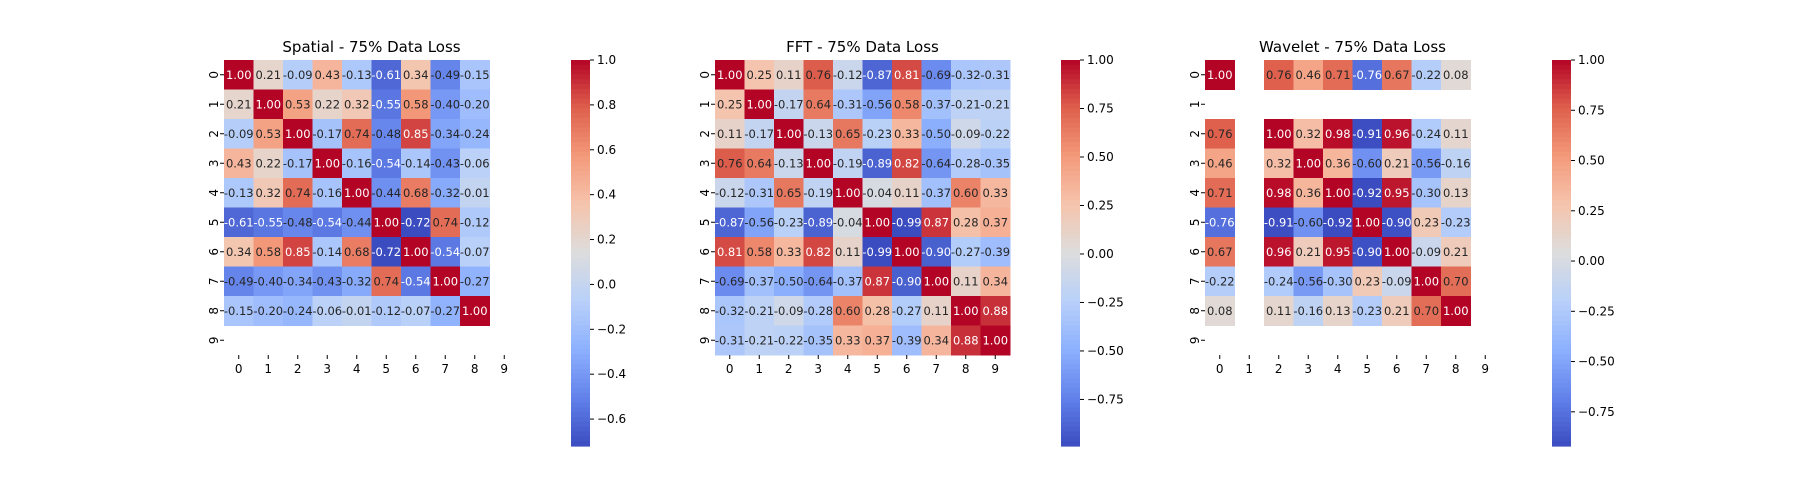 Image resolution: width=1800 pixels, height=500 pixels. I want to click on y-tick-label: 5, so click(214, 222).